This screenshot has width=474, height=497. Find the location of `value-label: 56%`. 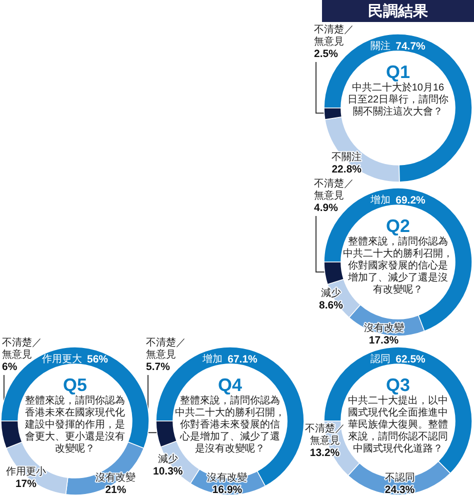

value-label: 56% is located at coordinates (97, 360).